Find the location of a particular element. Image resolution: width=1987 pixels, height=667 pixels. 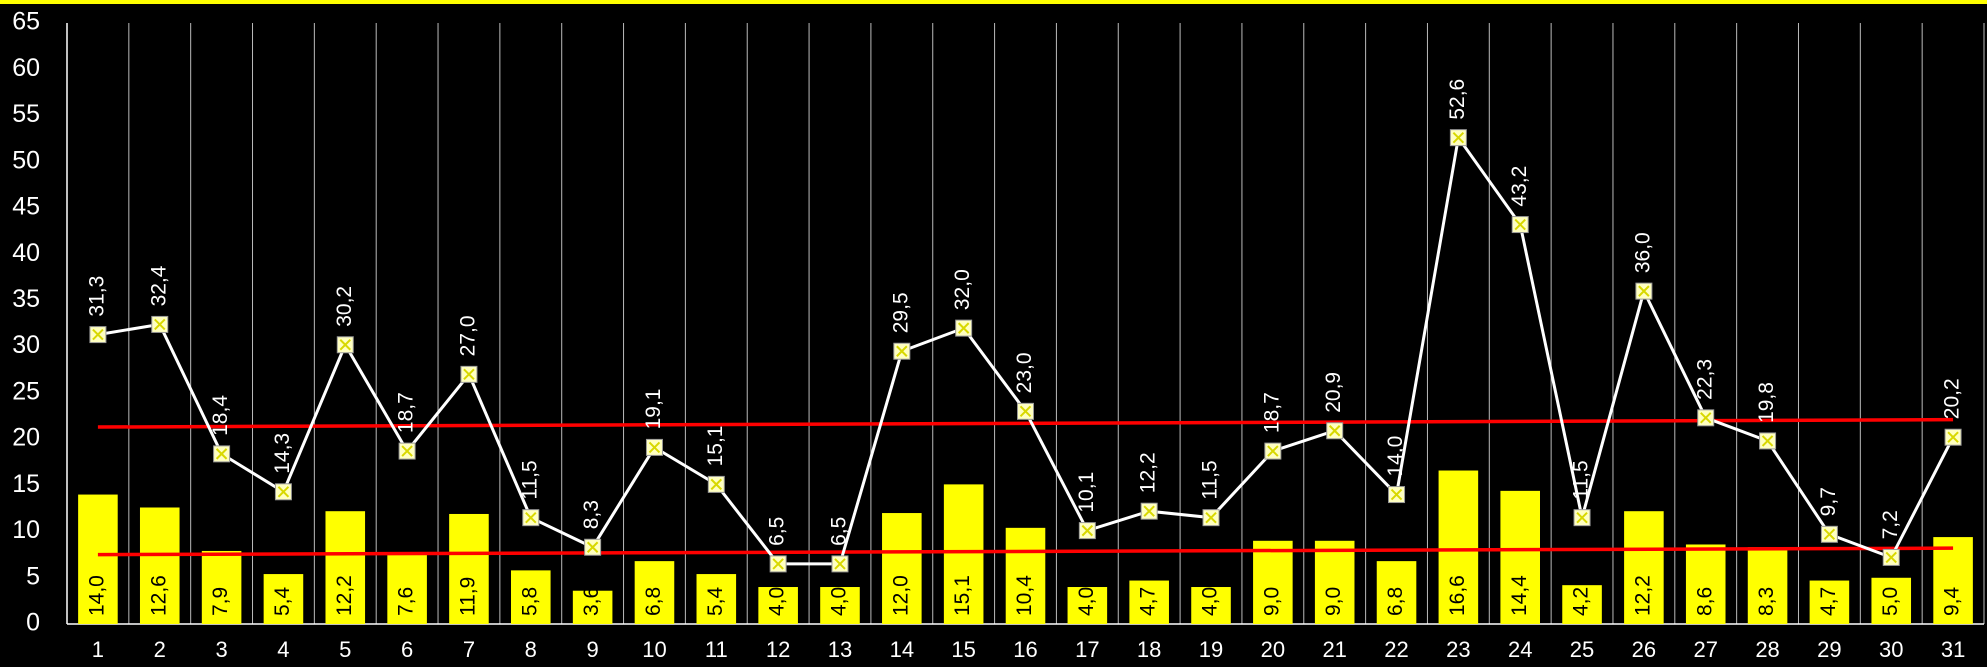

x-tick-label: 16 is located at coordinates (1025, 649).